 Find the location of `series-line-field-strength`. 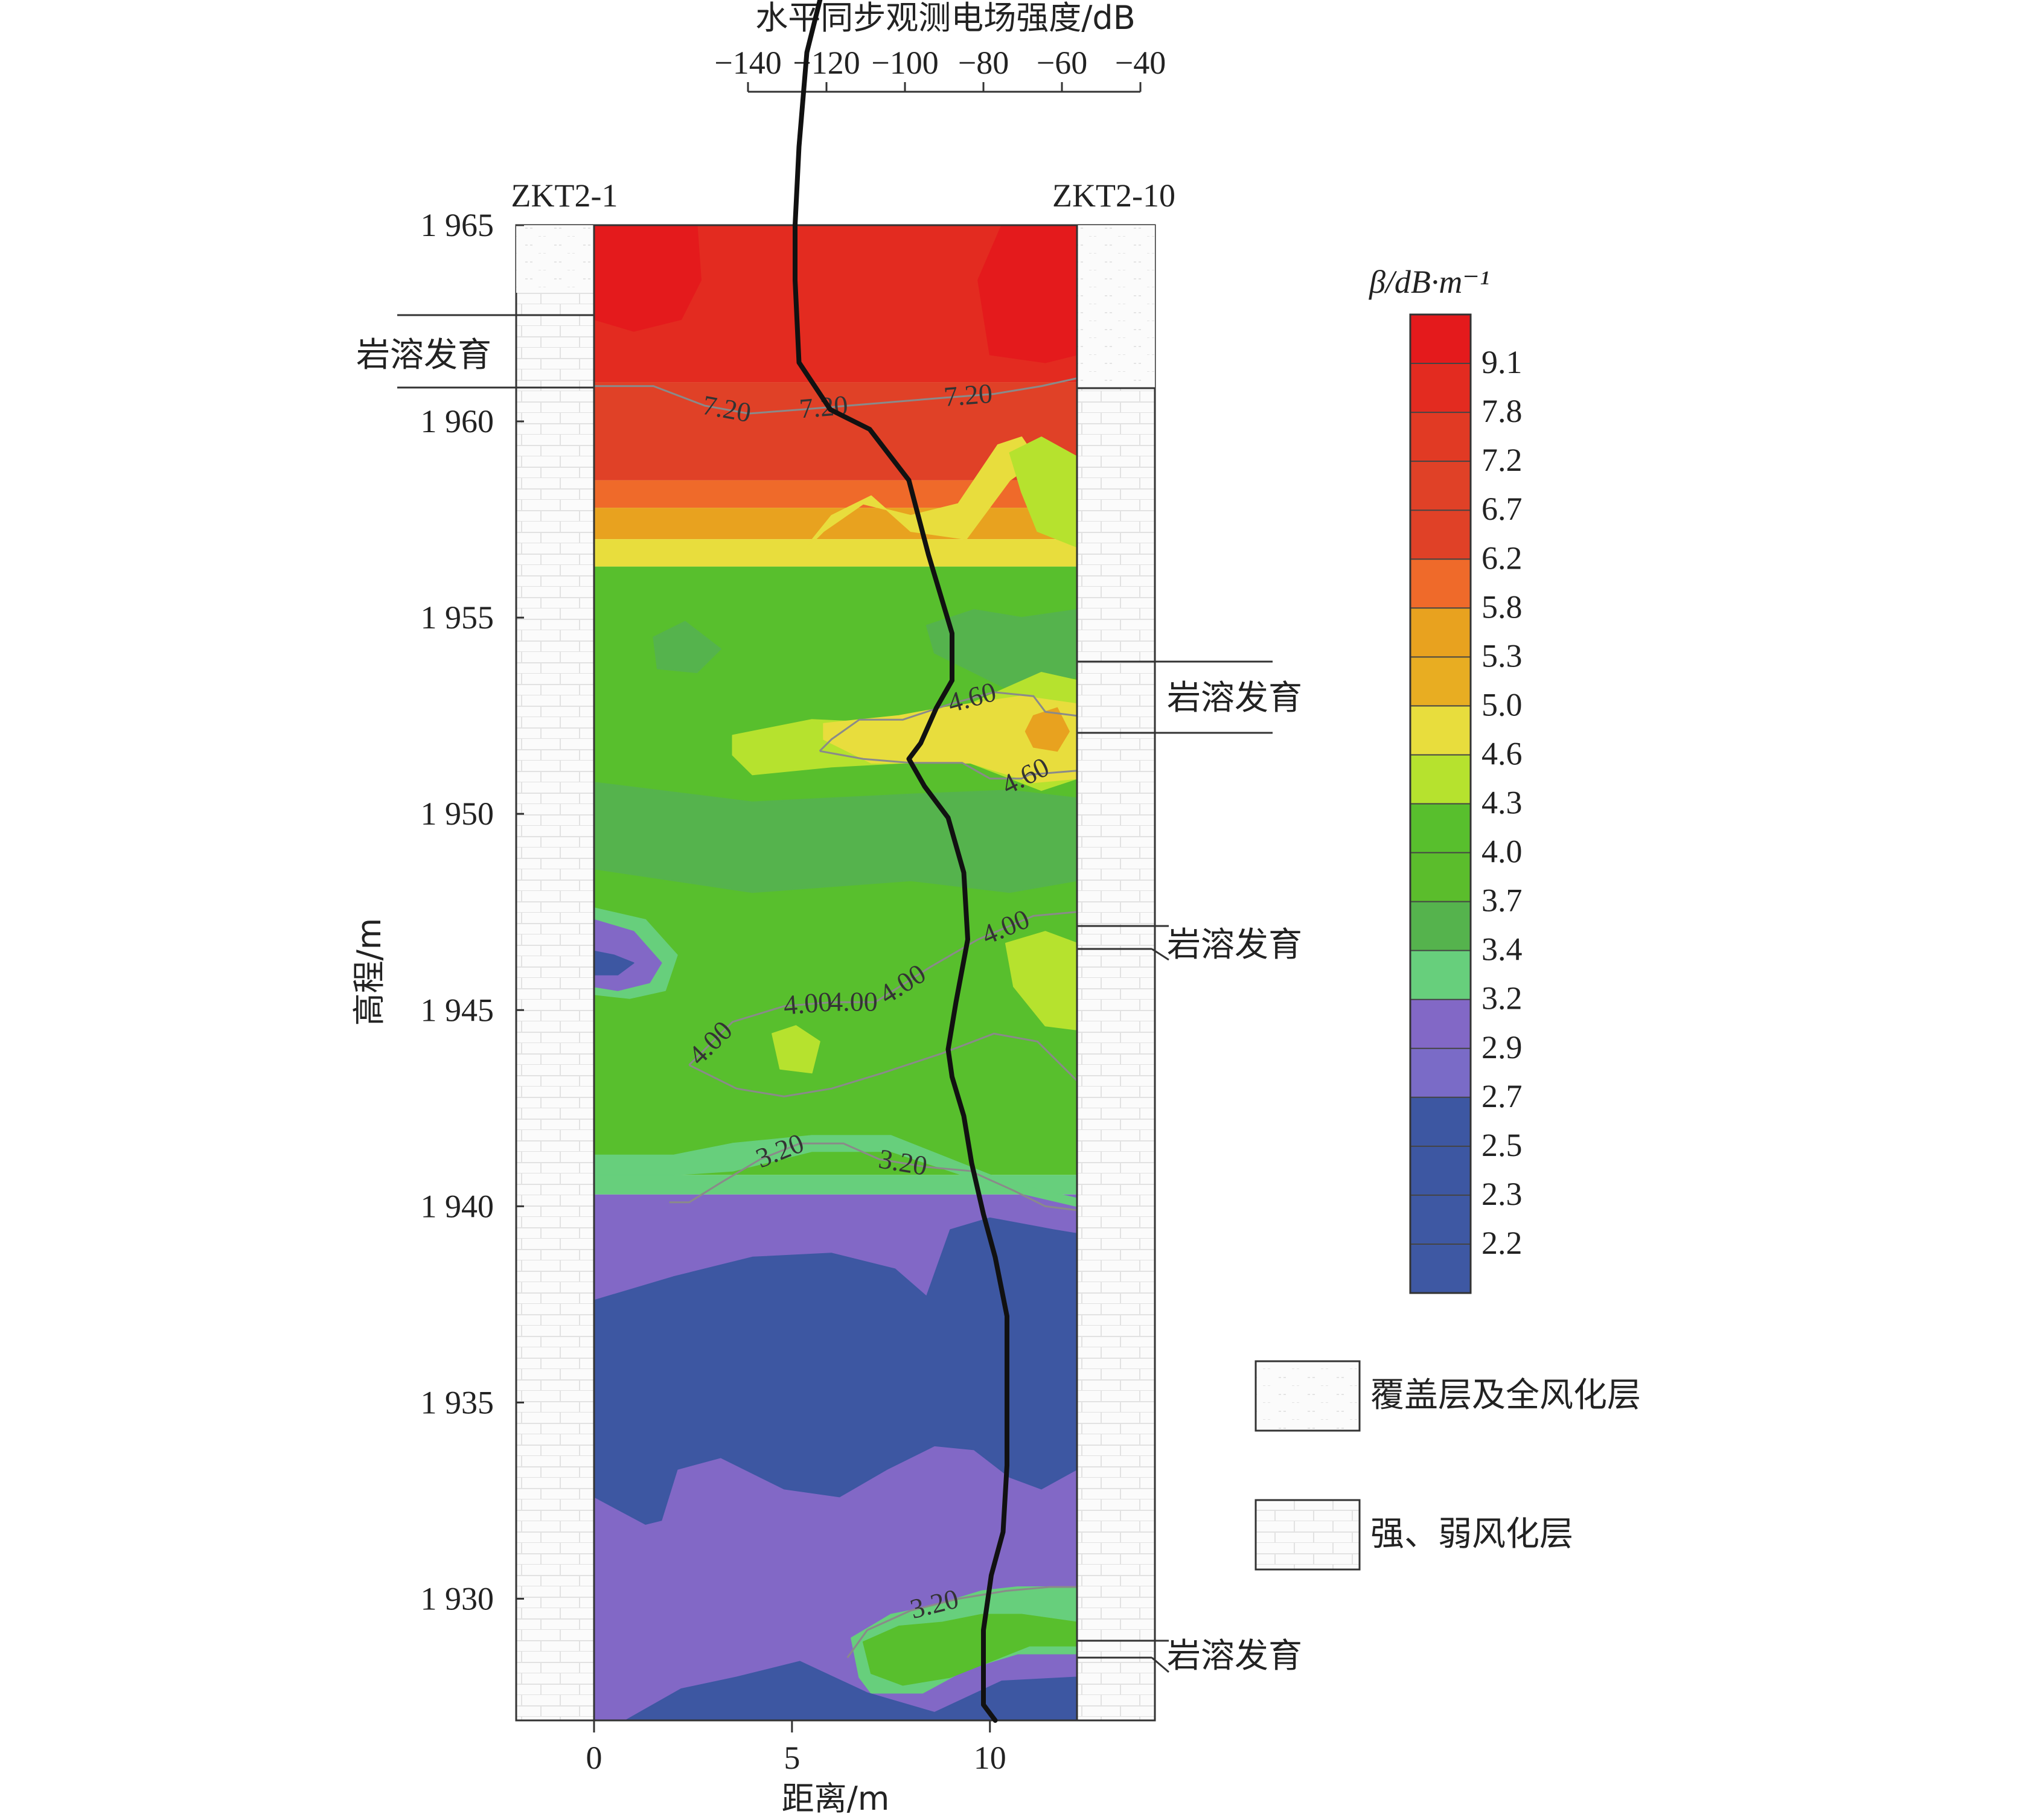

series-line-field-strength is located at coordinates (901, 861).